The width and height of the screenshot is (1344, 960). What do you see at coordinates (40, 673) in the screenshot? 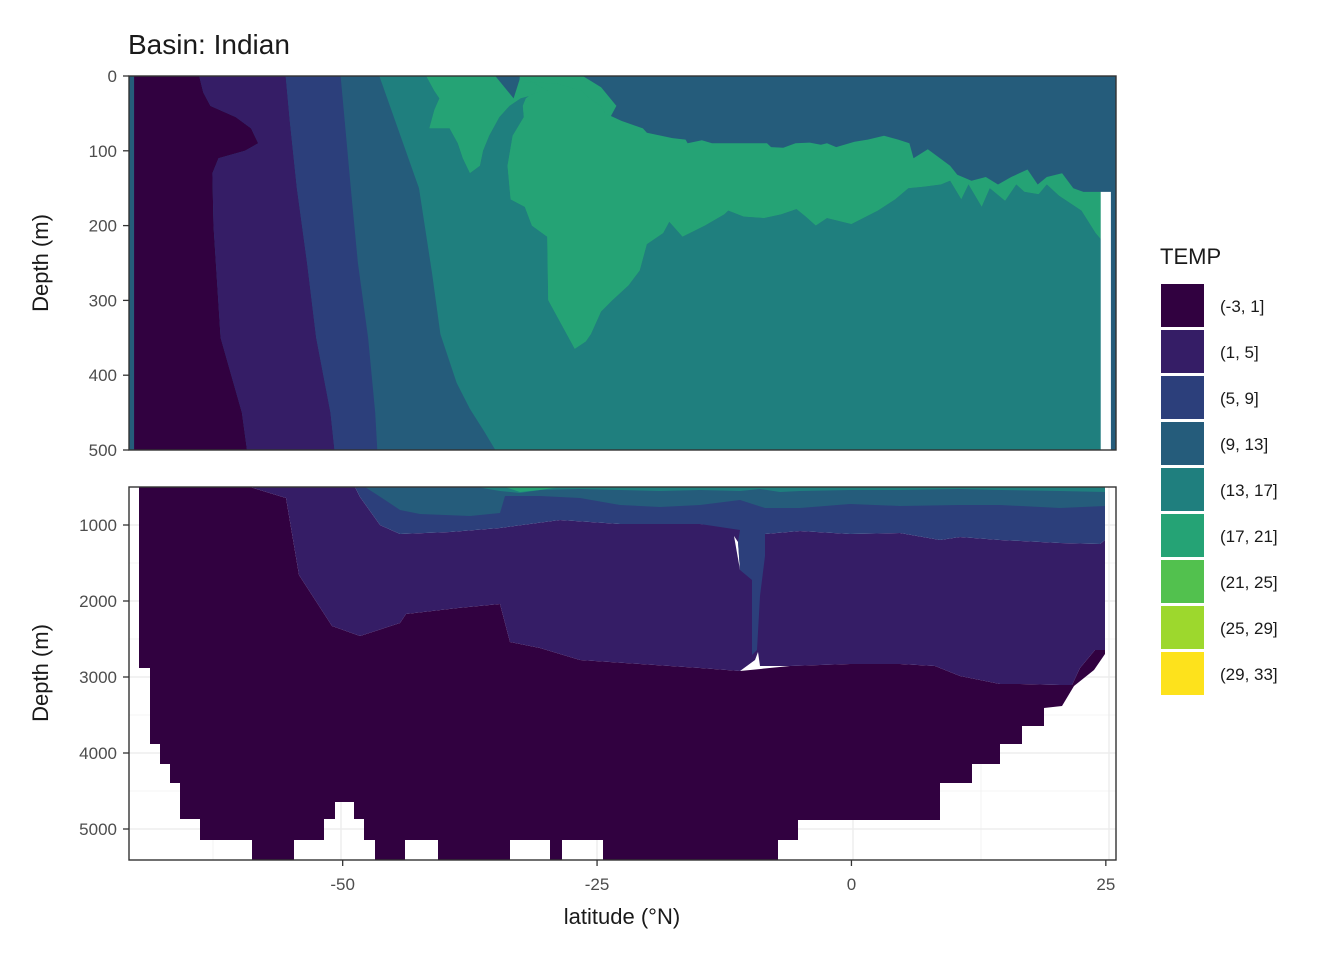
I see `lower-y-axis-title: Depth (m)` at bounding box center [40, 673].